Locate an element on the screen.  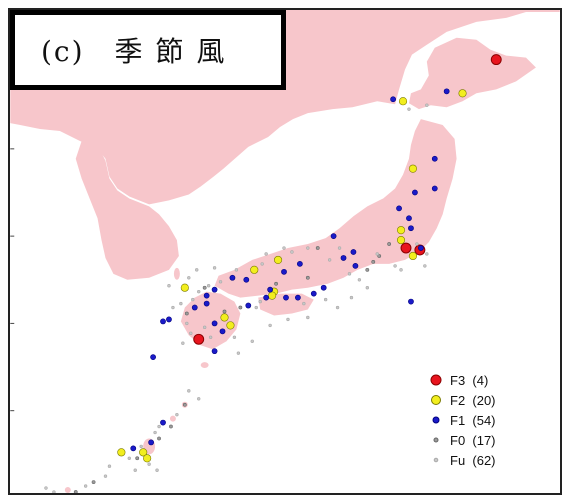
legend-label-f0: F0 (17) is located at coordinates (473, 440).